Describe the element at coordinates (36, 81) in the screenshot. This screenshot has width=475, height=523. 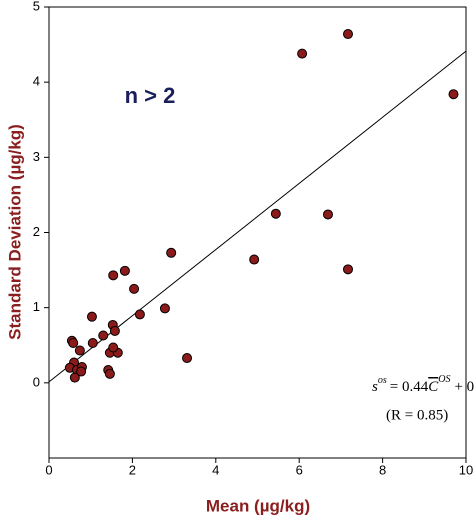
I see `y-tick-label: 4` at that location.